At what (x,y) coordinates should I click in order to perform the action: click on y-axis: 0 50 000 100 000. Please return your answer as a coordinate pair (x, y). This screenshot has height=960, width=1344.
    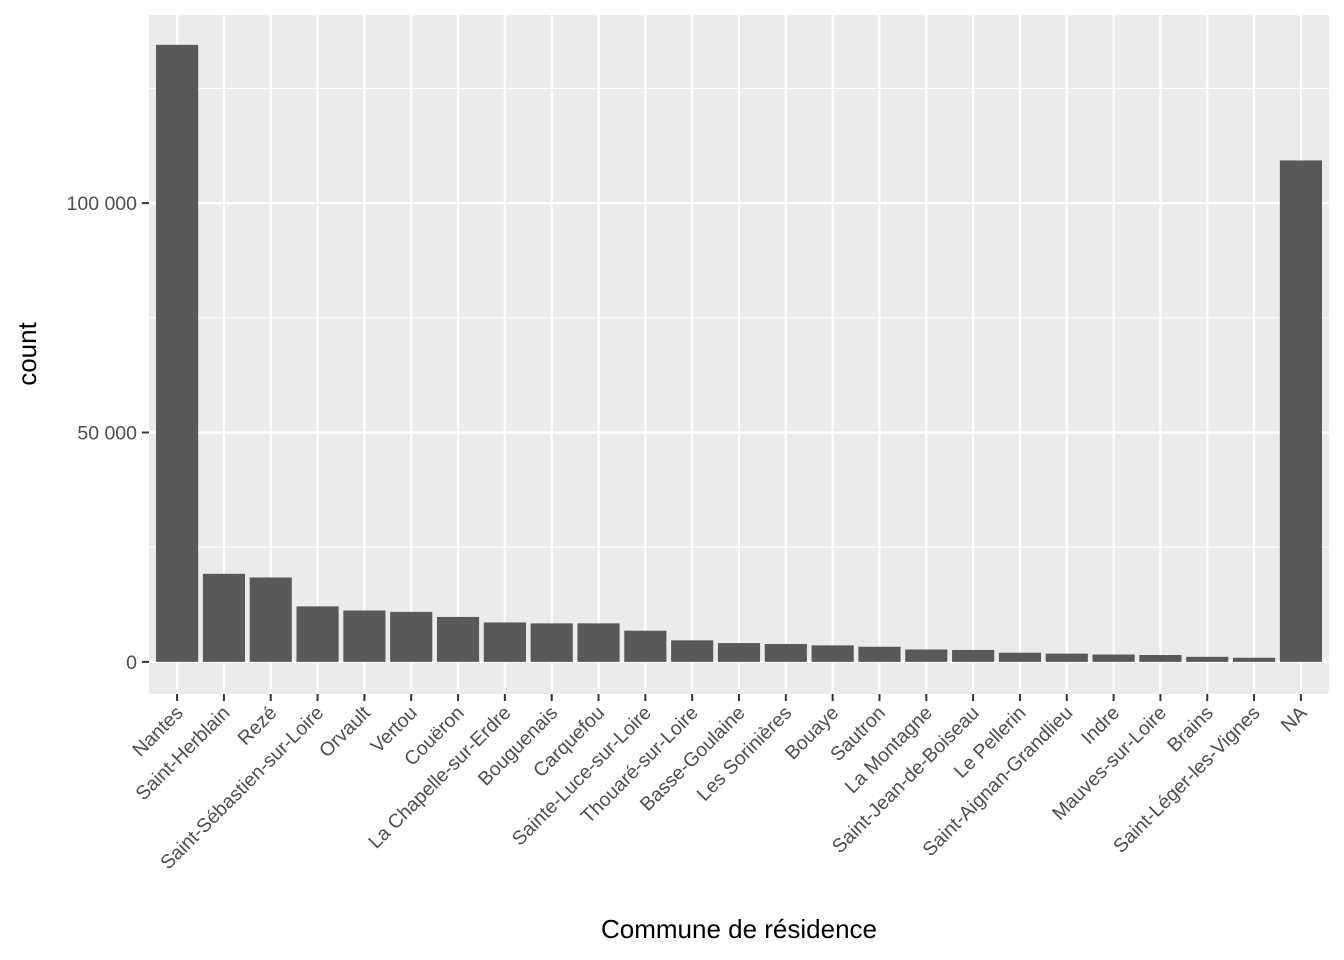
    Looking at the image, I should click on (108, 433).